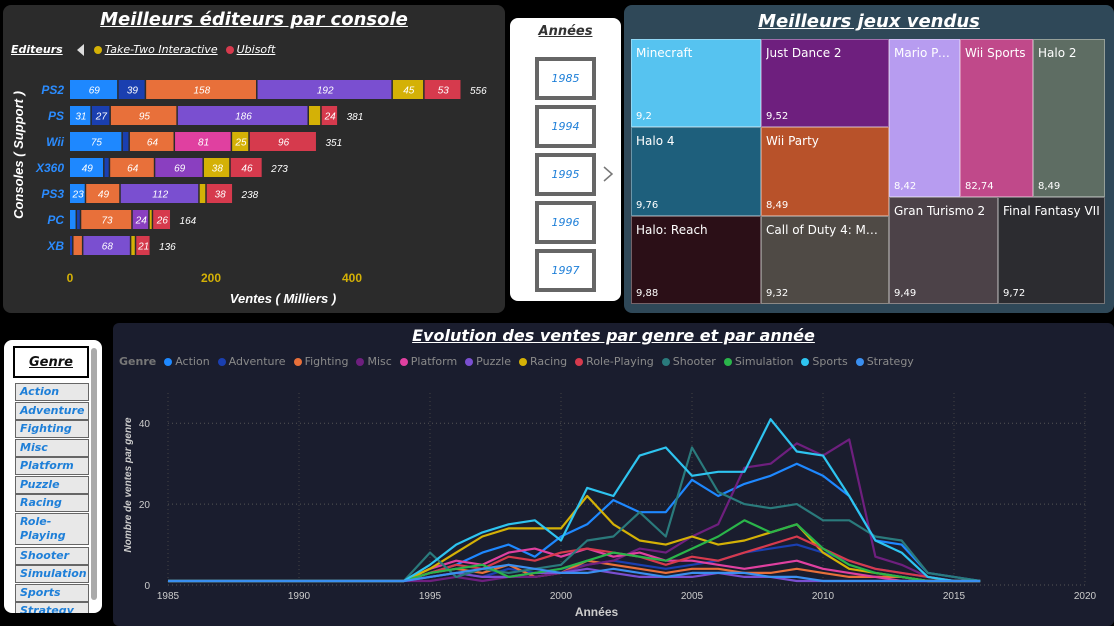  I want to click on legend-prev-icon, so click(80, 49).